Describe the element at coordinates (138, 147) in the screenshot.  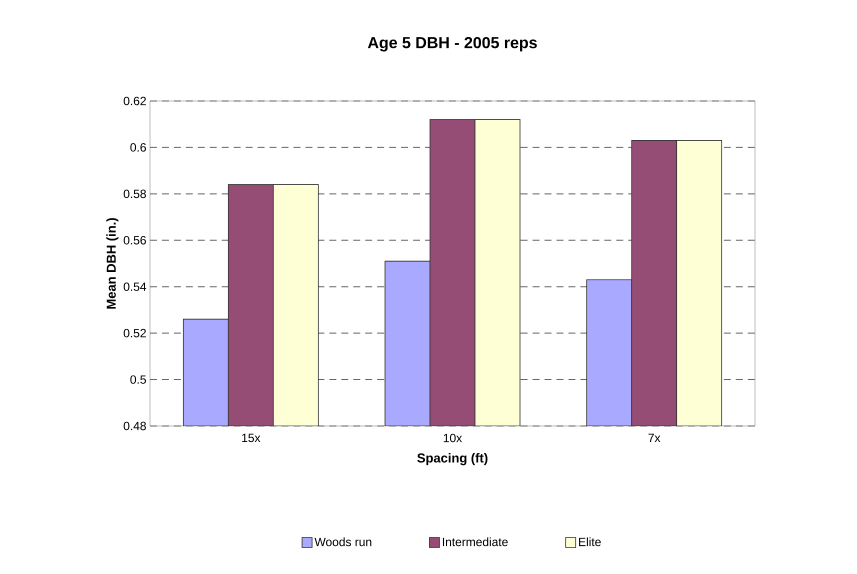
I see `y-tick-label: 0.6` at that location.